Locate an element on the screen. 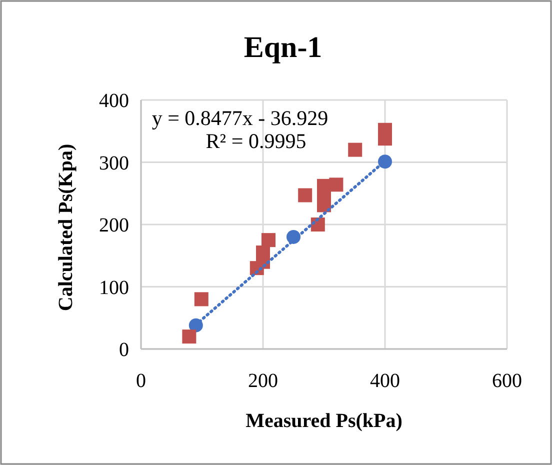  x-axis-title: Measured Ps(kPa) is located at coordinates (324, 421).